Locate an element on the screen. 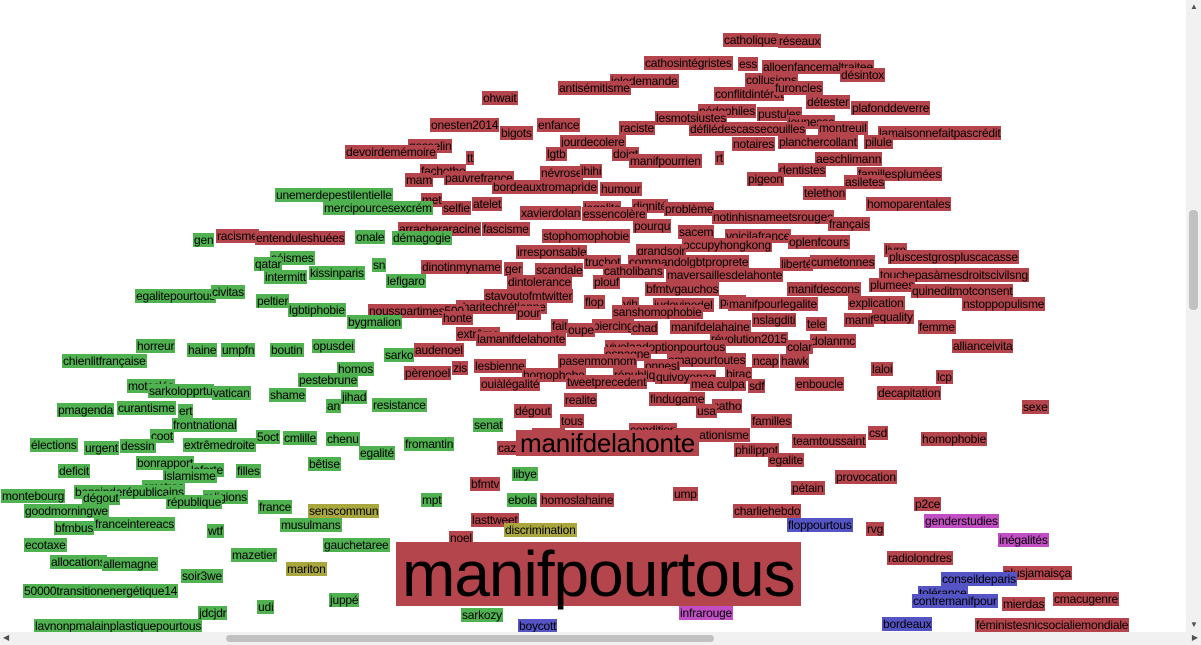  cloud-word: lamanifdelahonte is located at coordinates (521, 339).